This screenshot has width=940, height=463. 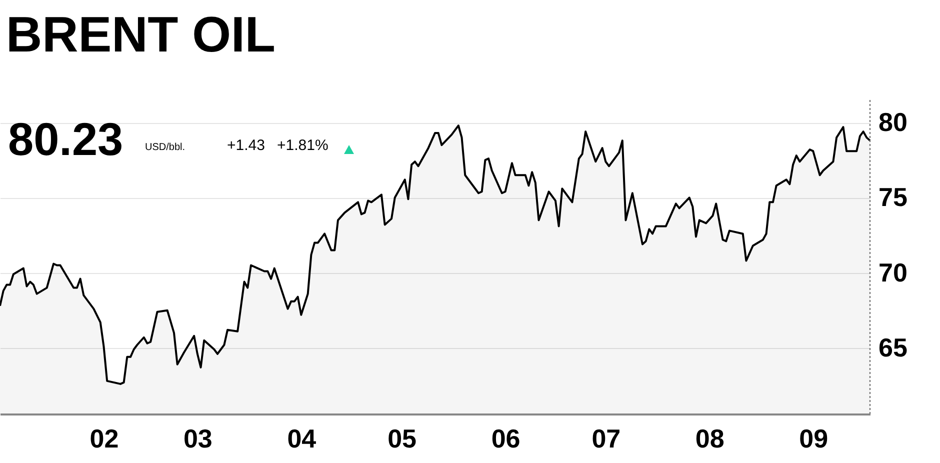 What do you see at coordinates (246, 145) in the screenshot?
I see `annotation: +1.43` at bounding box center [246, 145].